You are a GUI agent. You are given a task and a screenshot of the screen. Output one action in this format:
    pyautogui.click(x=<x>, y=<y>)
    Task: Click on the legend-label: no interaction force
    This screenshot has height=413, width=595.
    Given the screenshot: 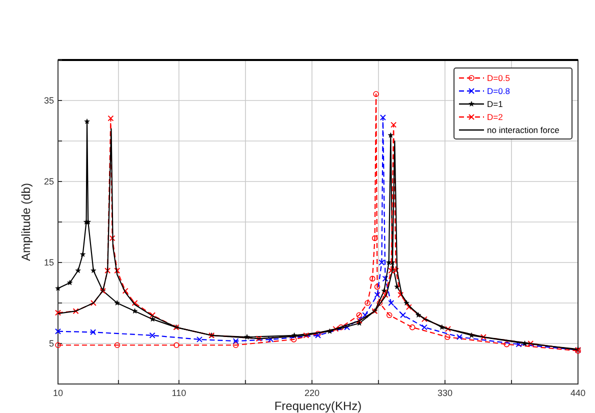 What is the action you would take?
    pyautogui.click(x=523, y=130)
    